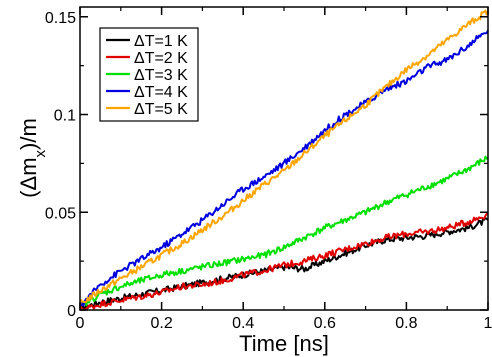 The image size is (492, 357). I want to click on legend-label-5: ΔT=5 K, so click(161, 109).